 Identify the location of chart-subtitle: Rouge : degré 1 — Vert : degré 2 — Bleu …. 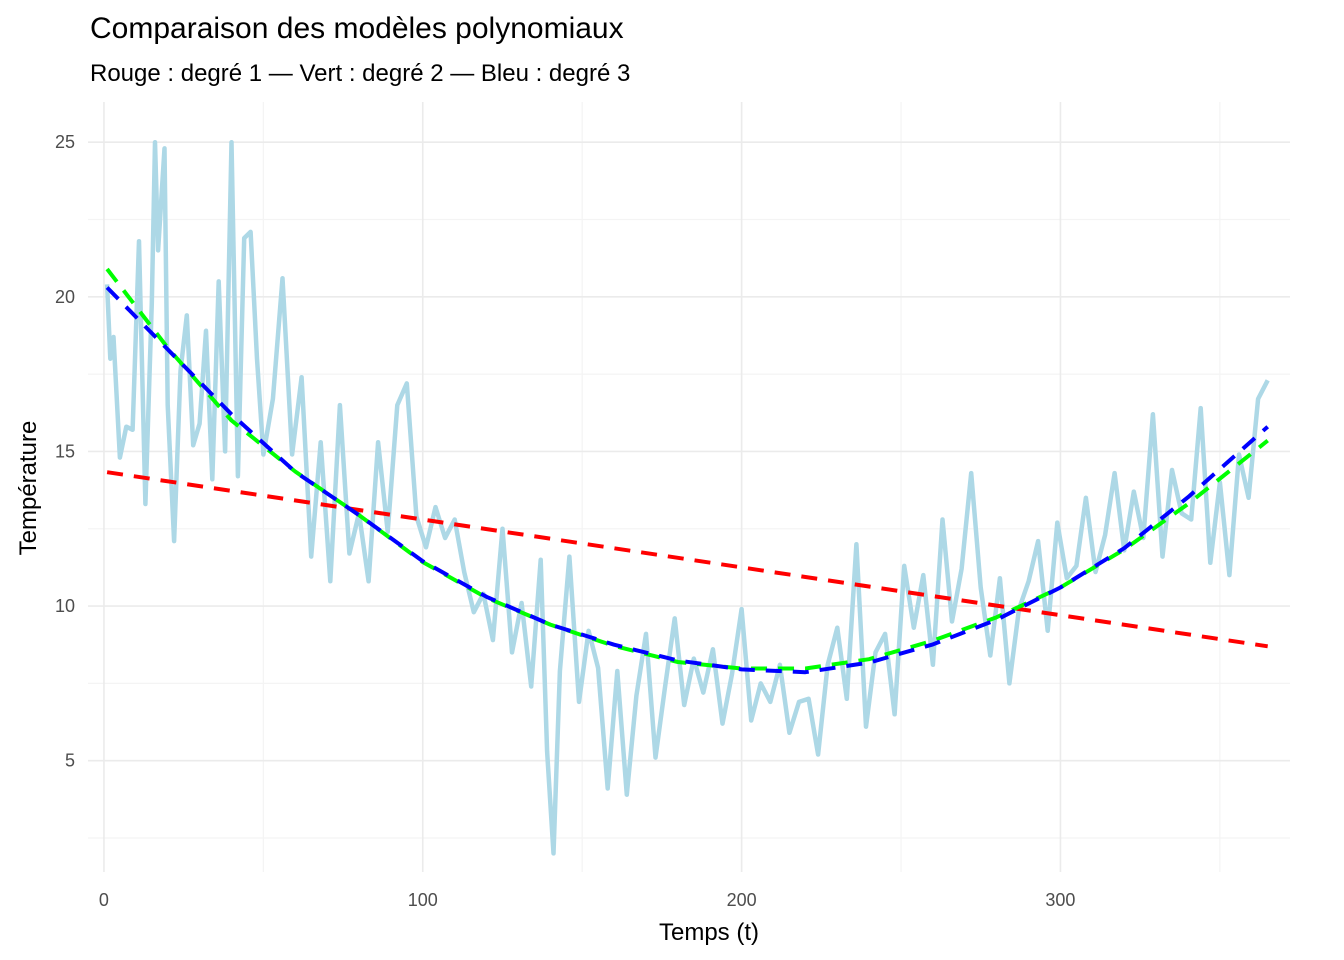
(360, 73).